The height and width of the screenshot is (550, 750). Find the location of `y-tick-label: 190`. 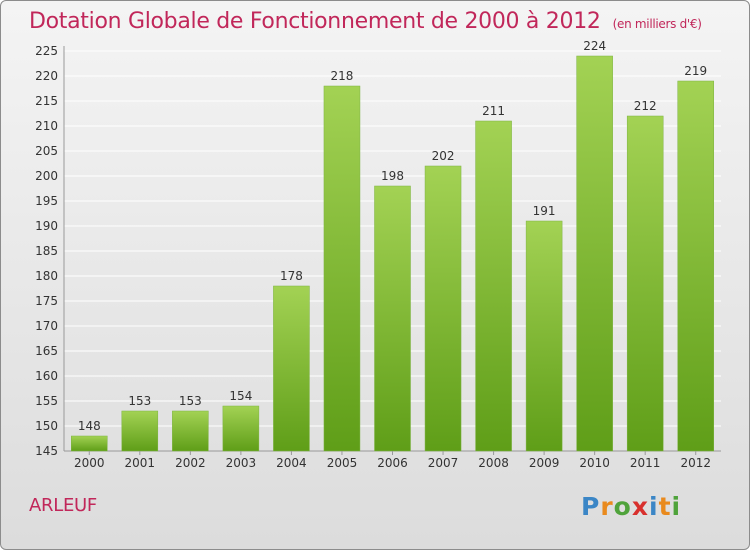

y-tick-label: 190 is located at coordinates (46, 226).